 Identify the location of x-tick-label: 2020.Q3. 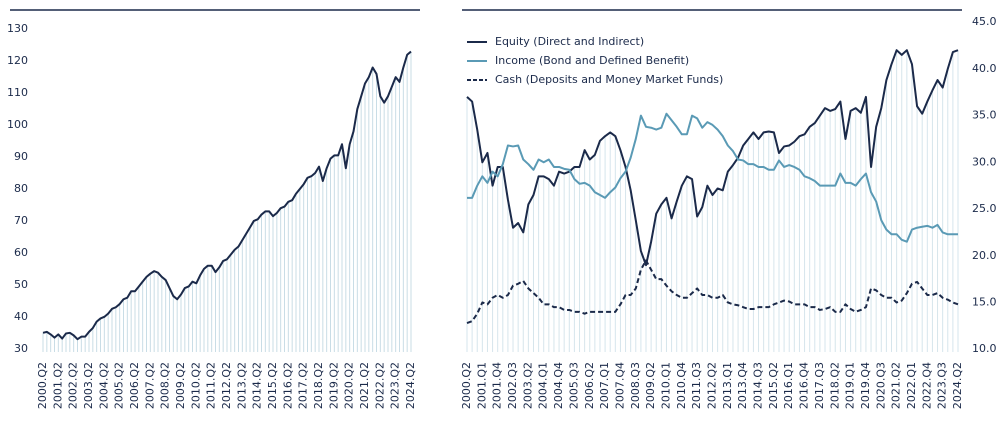
(880, 385).